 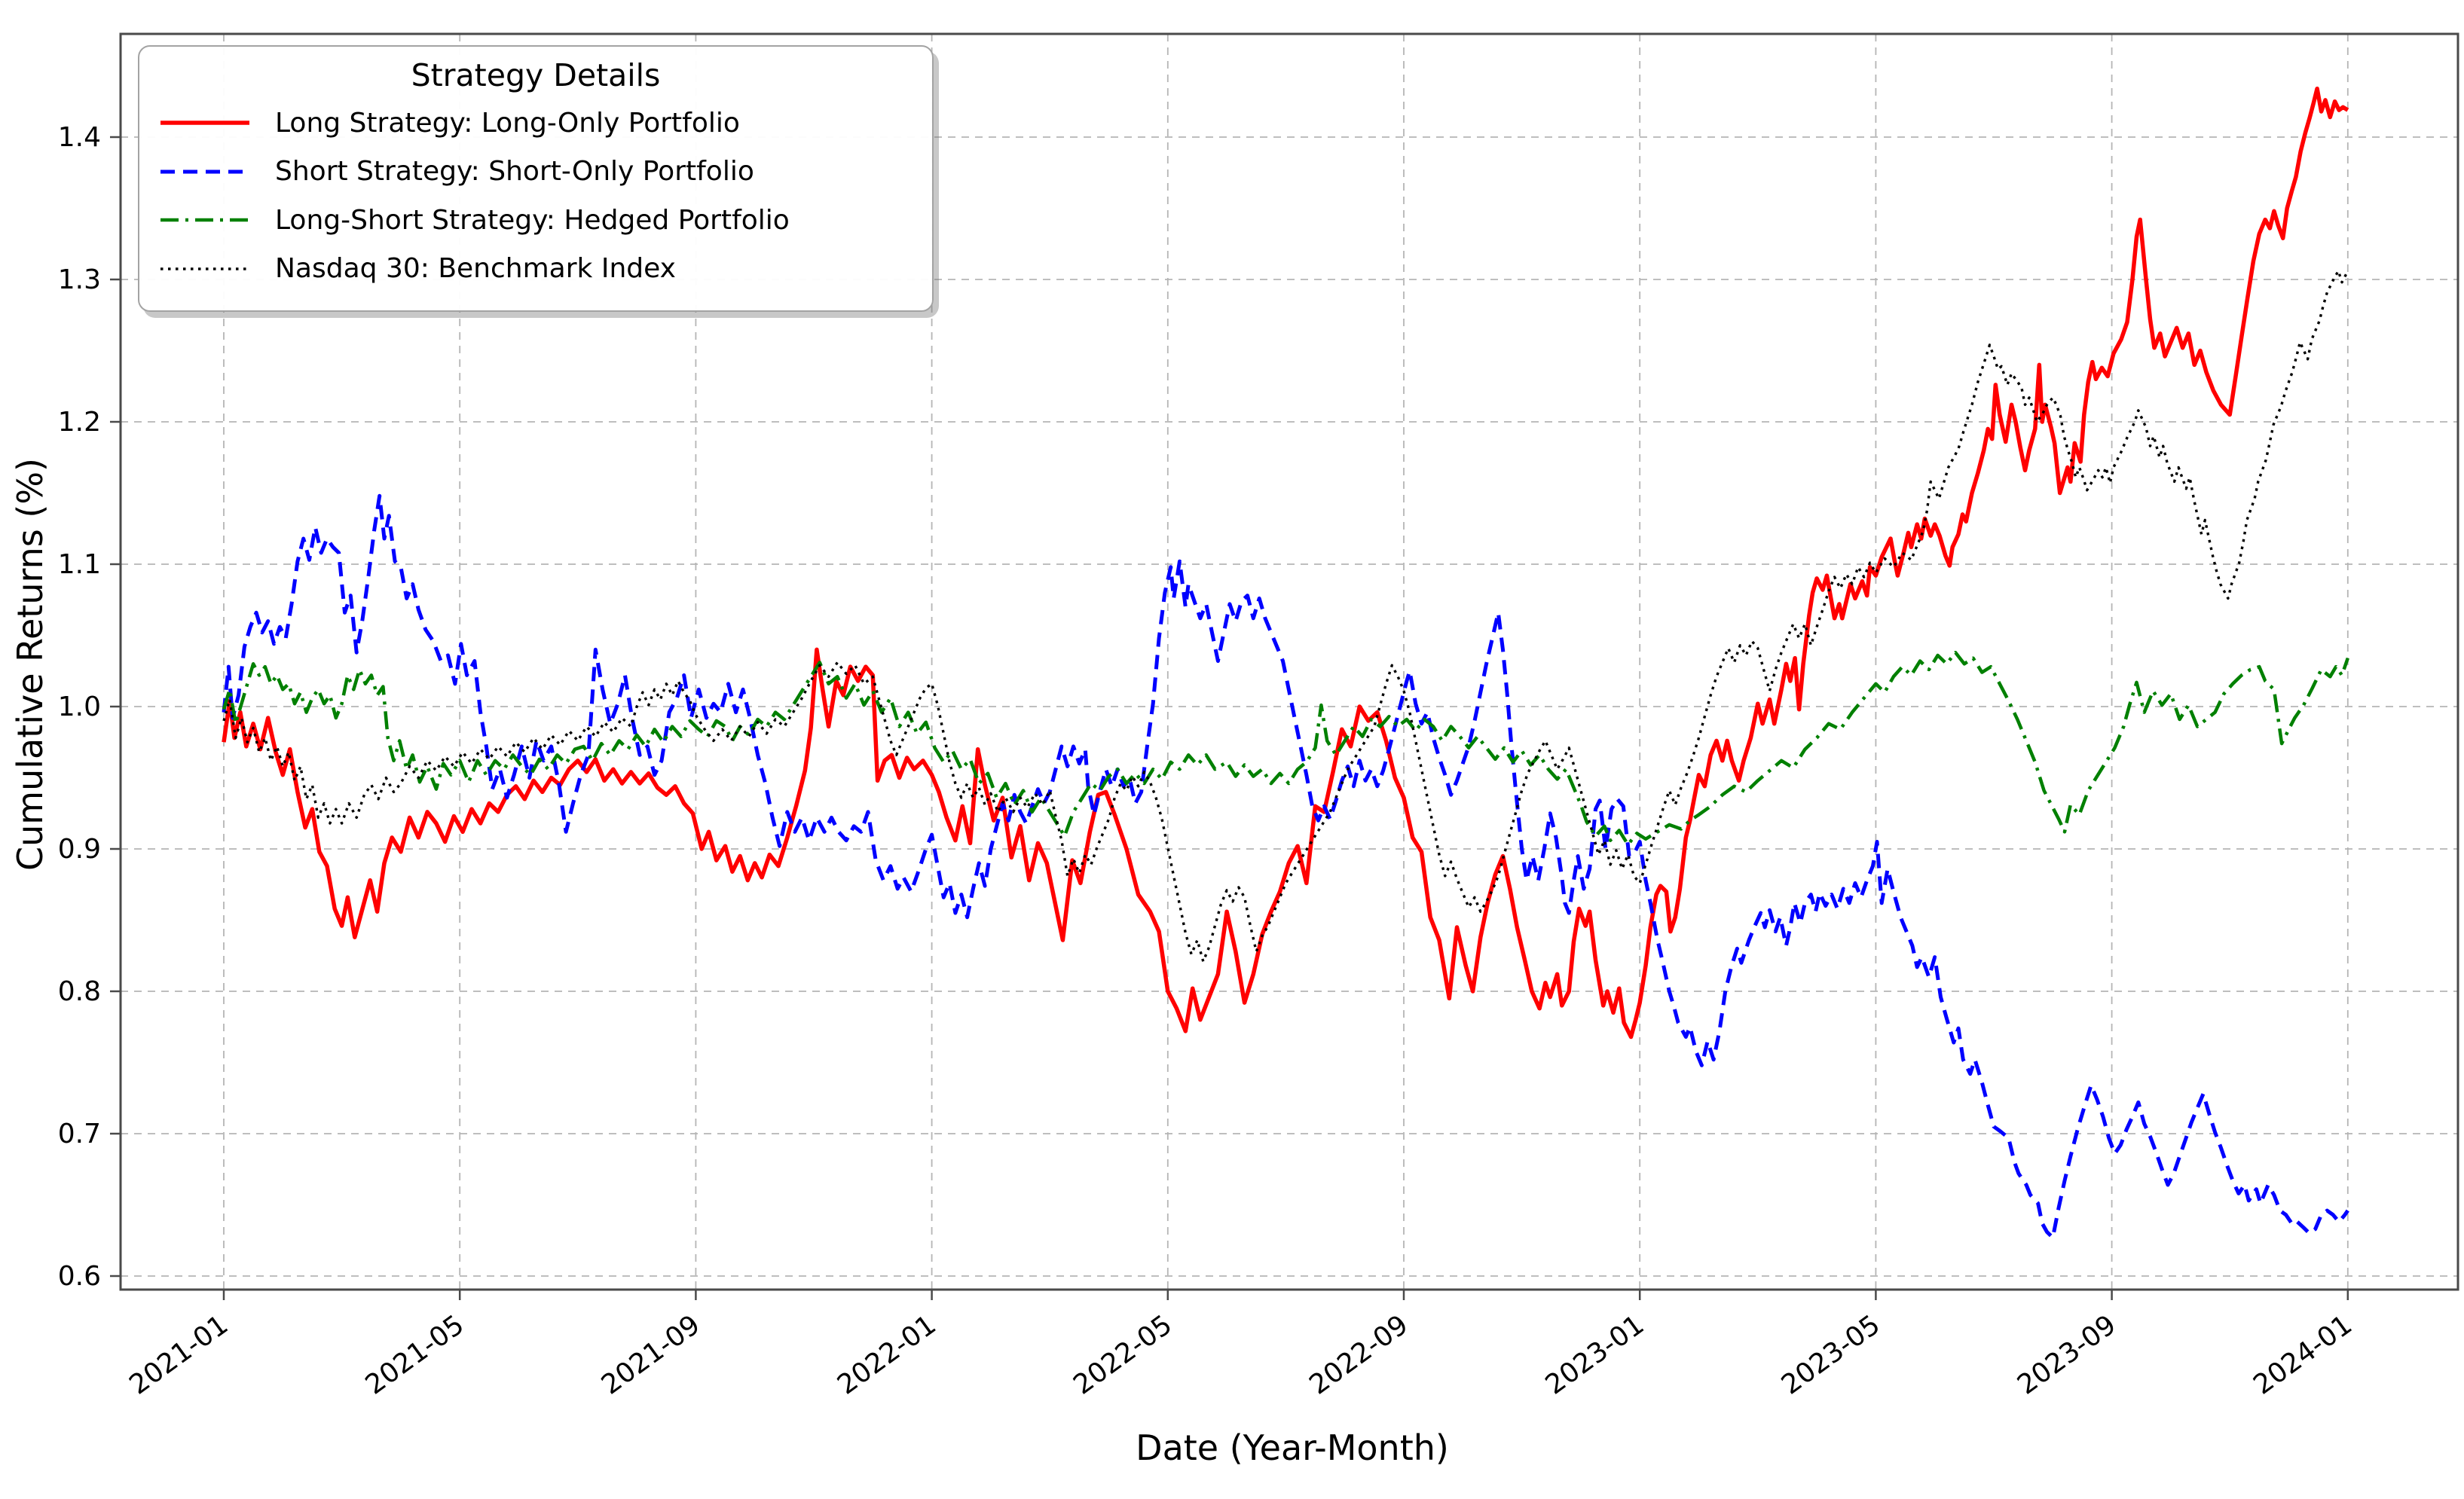 I want to click on x-tick-label: 2023-05, so click(x=1831, y=1355).